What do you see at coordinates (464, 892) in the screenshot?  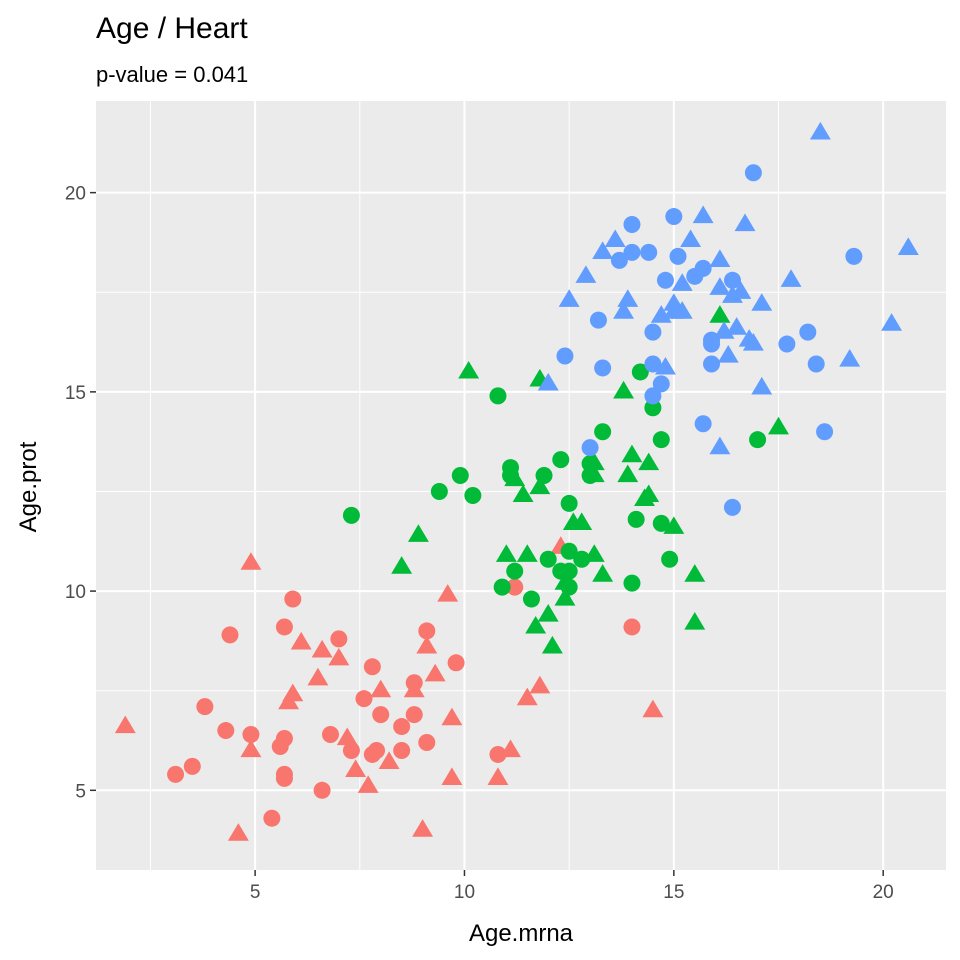 I see `x-tick-label: 10` at bounding box center [464, 892].